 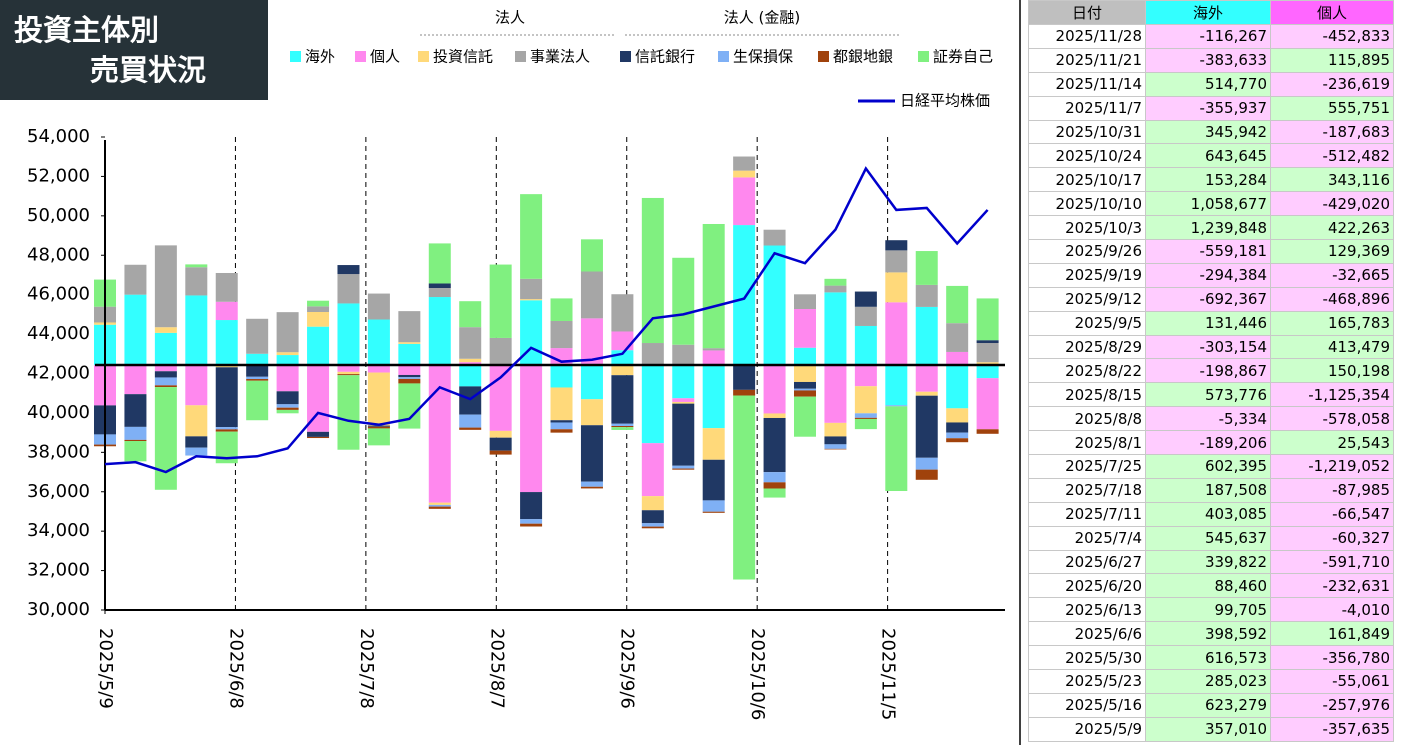 What do you see at coordinates (1208, 132) in the screenshot?
I see `table-cell: 345,942` at bounding box center [1208, 132].